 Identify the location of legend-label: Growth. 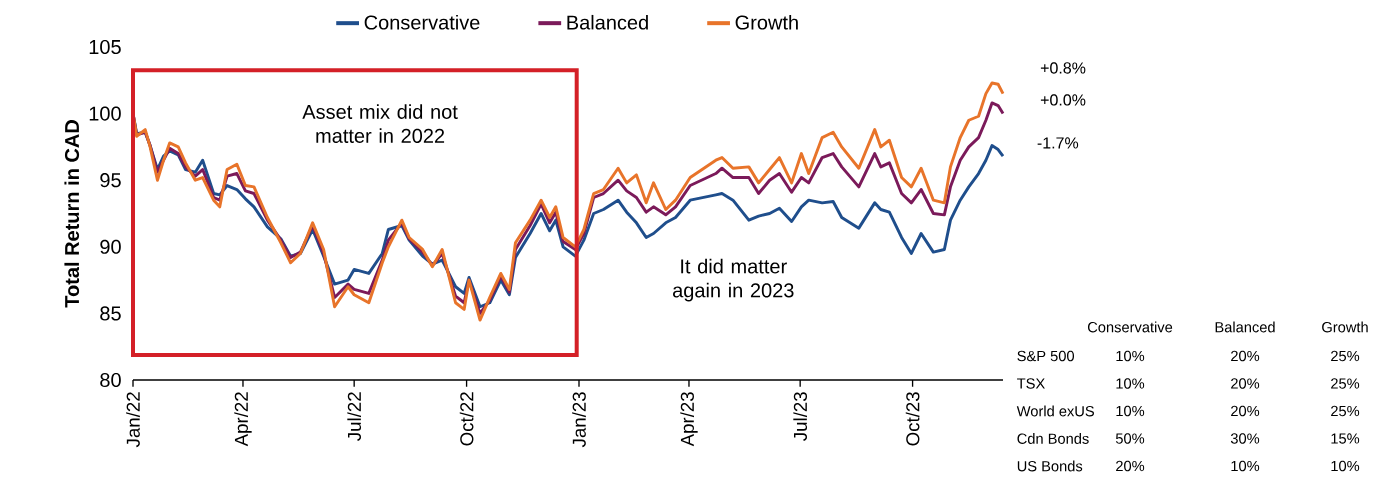
(766, 22).